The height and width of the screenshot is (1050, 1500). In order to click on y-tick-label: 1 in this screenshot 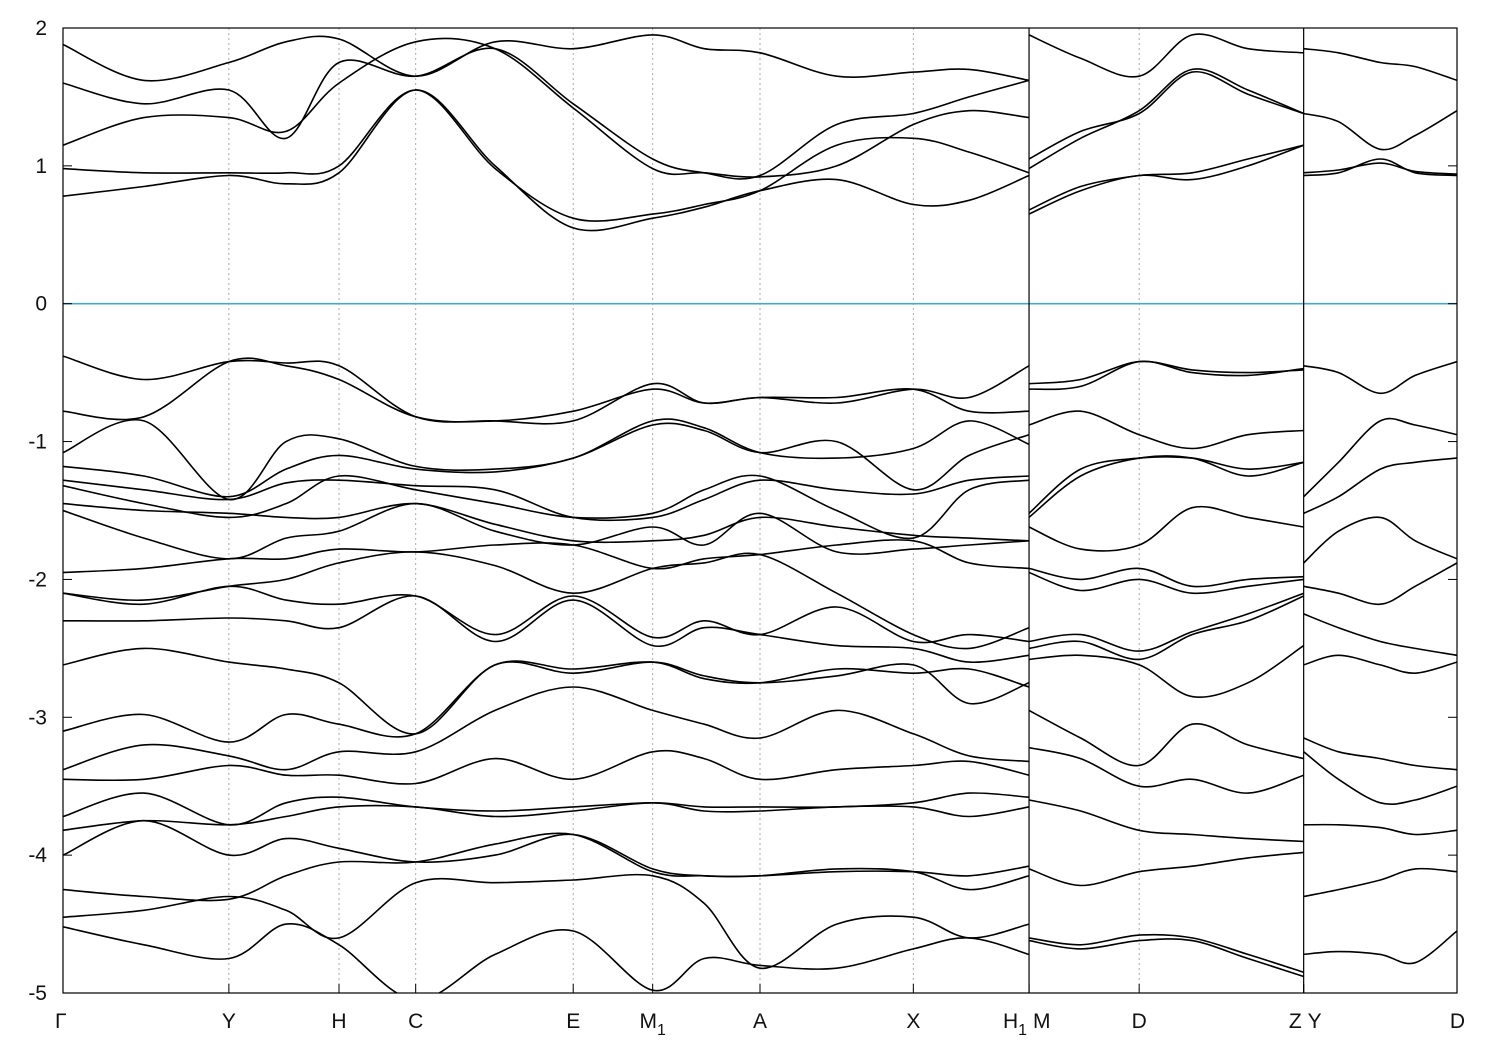, I will do `click(41, 166)`.